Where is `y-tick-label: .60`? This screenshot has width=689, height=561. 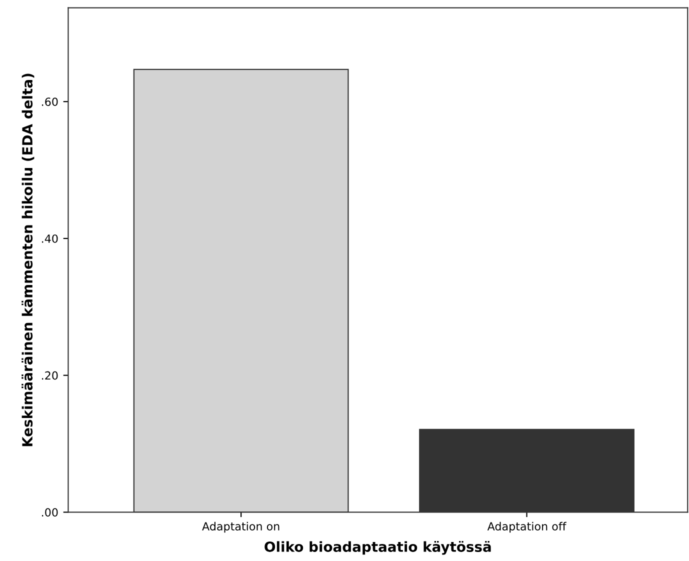 y-tick-label: .60 is located at coordinates (50, 102).